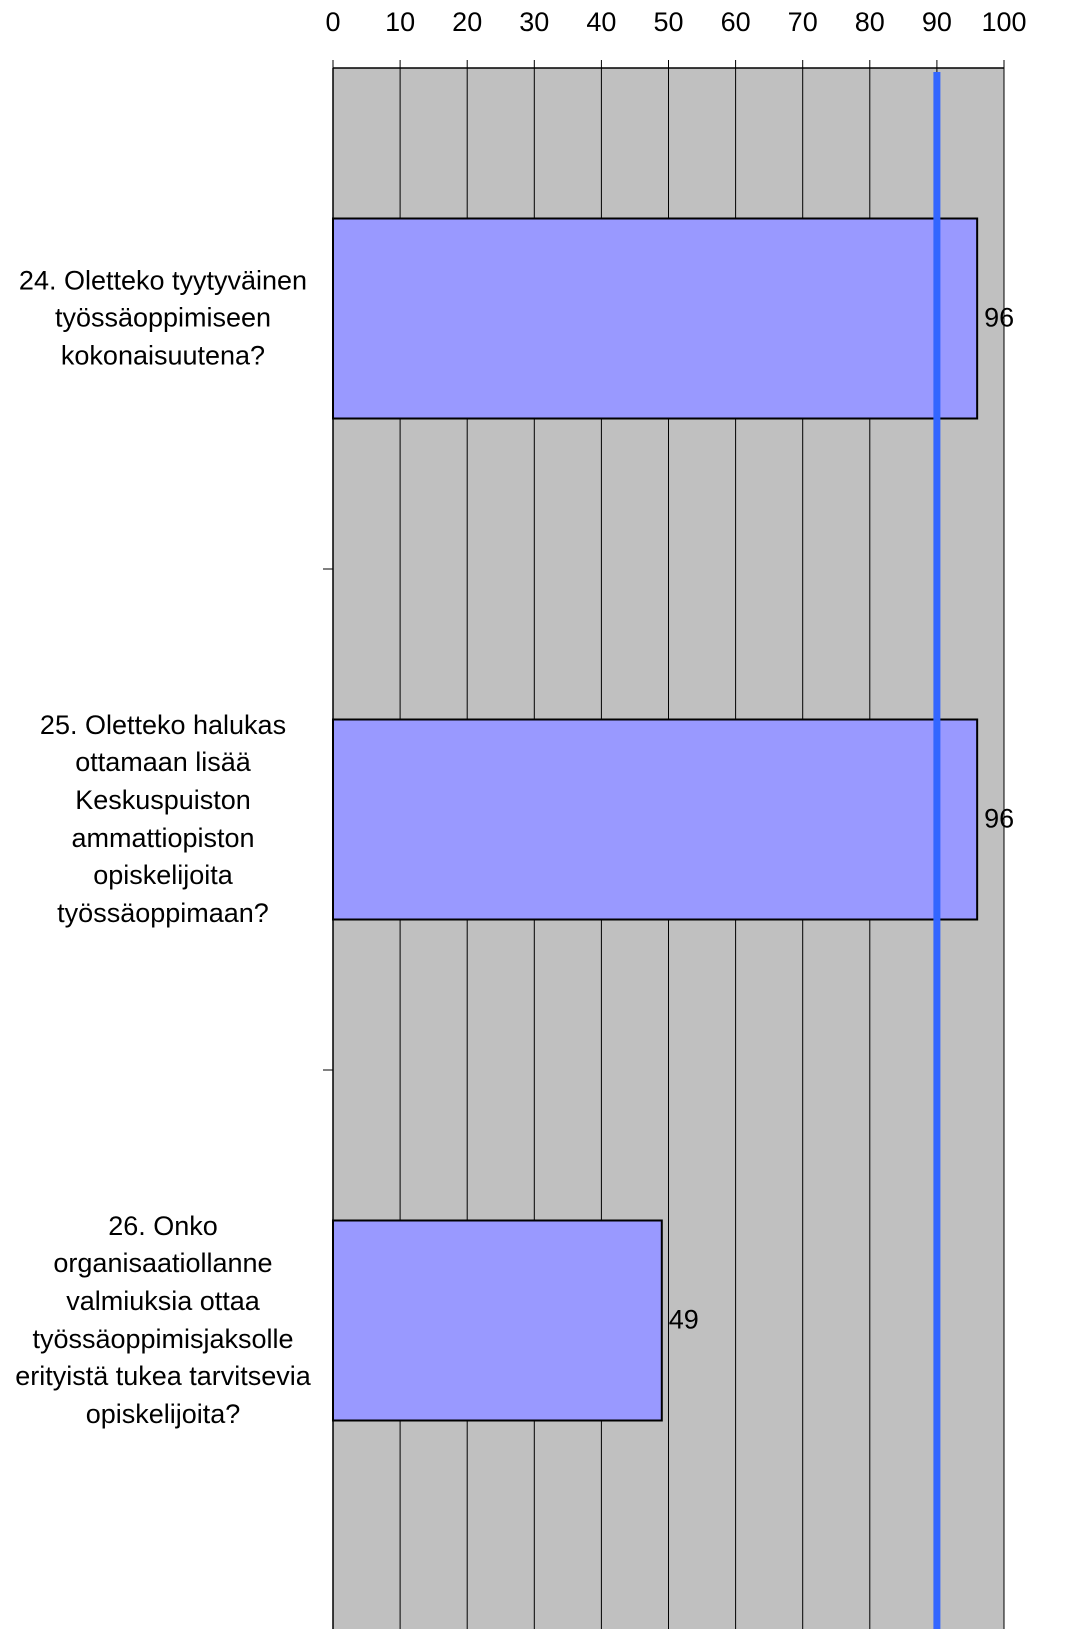  Describe the element at coordinates (870, 22) in the screenshot. I see `x-tick-label: 80` at that location.